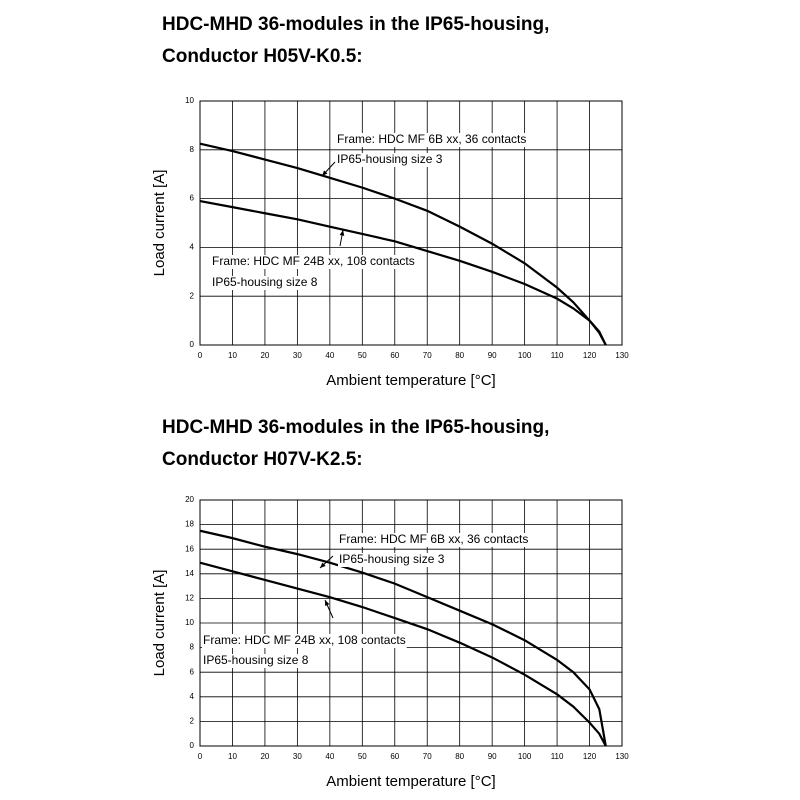 This screenshot has width=800, height=800. I want to click on y-tick-label: 14, so click(189, 573).